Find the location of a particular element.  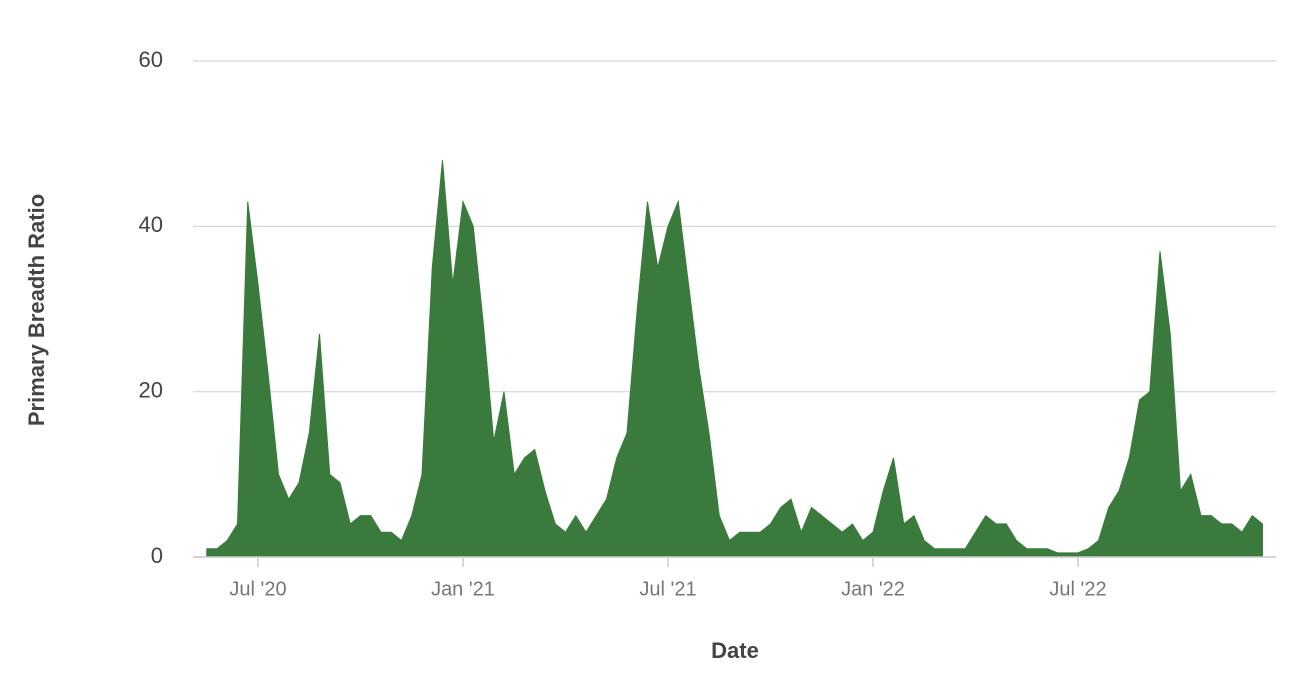

x-tick-label: Jul '20 is located at coordinates (257, 589).